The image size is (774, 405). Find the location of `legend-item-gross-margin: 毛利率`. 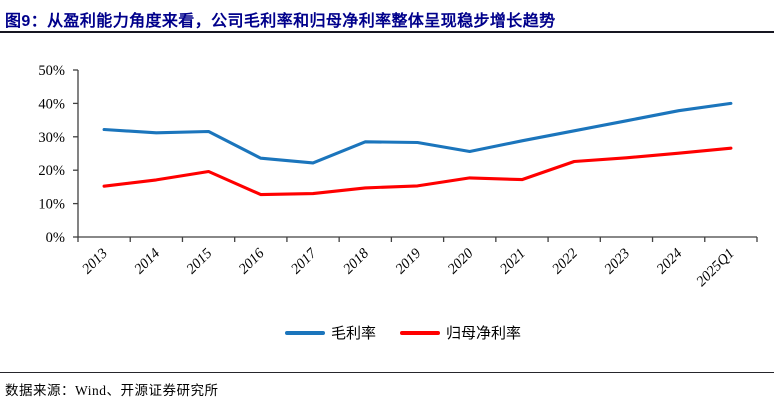

legend-item-gross-margin: 毛利率 is located at coordinates (330, 332).